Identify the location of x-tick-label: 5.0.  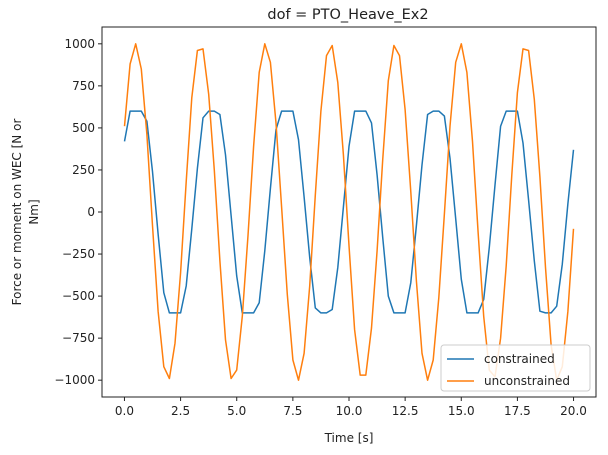
(236, 411).